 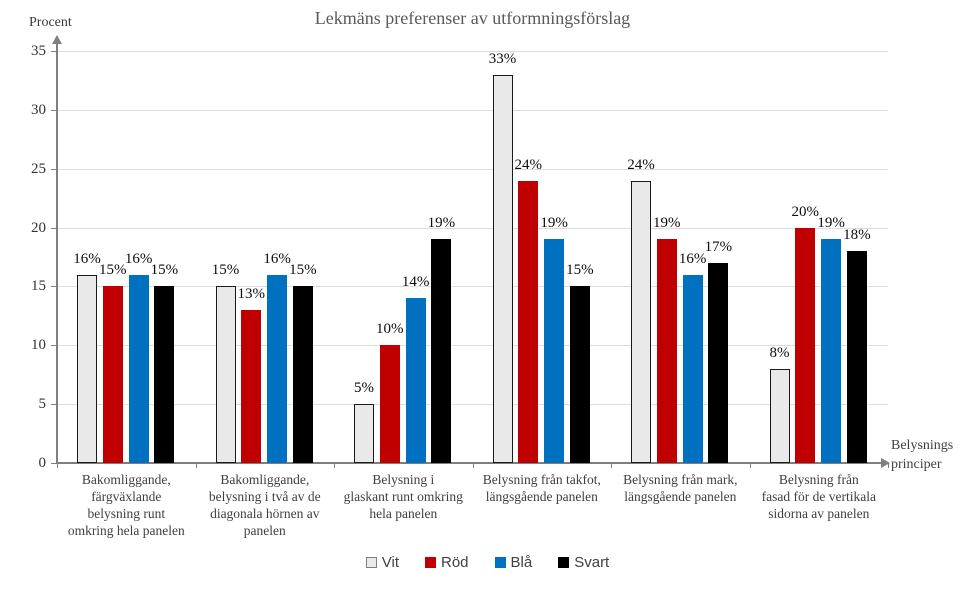 What do you see at coordinates (264, 496) in the screenshot?
I see `category-label-line: belysning i två av de` at bounding box center [264, 496].